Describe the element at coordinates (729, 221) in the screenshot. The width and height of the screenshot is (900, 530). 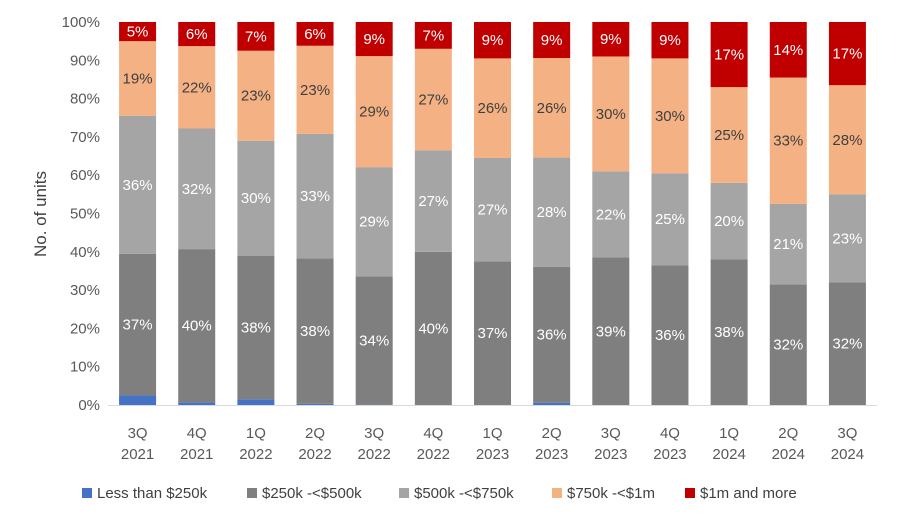
I see `data-label: 20%` at that location.